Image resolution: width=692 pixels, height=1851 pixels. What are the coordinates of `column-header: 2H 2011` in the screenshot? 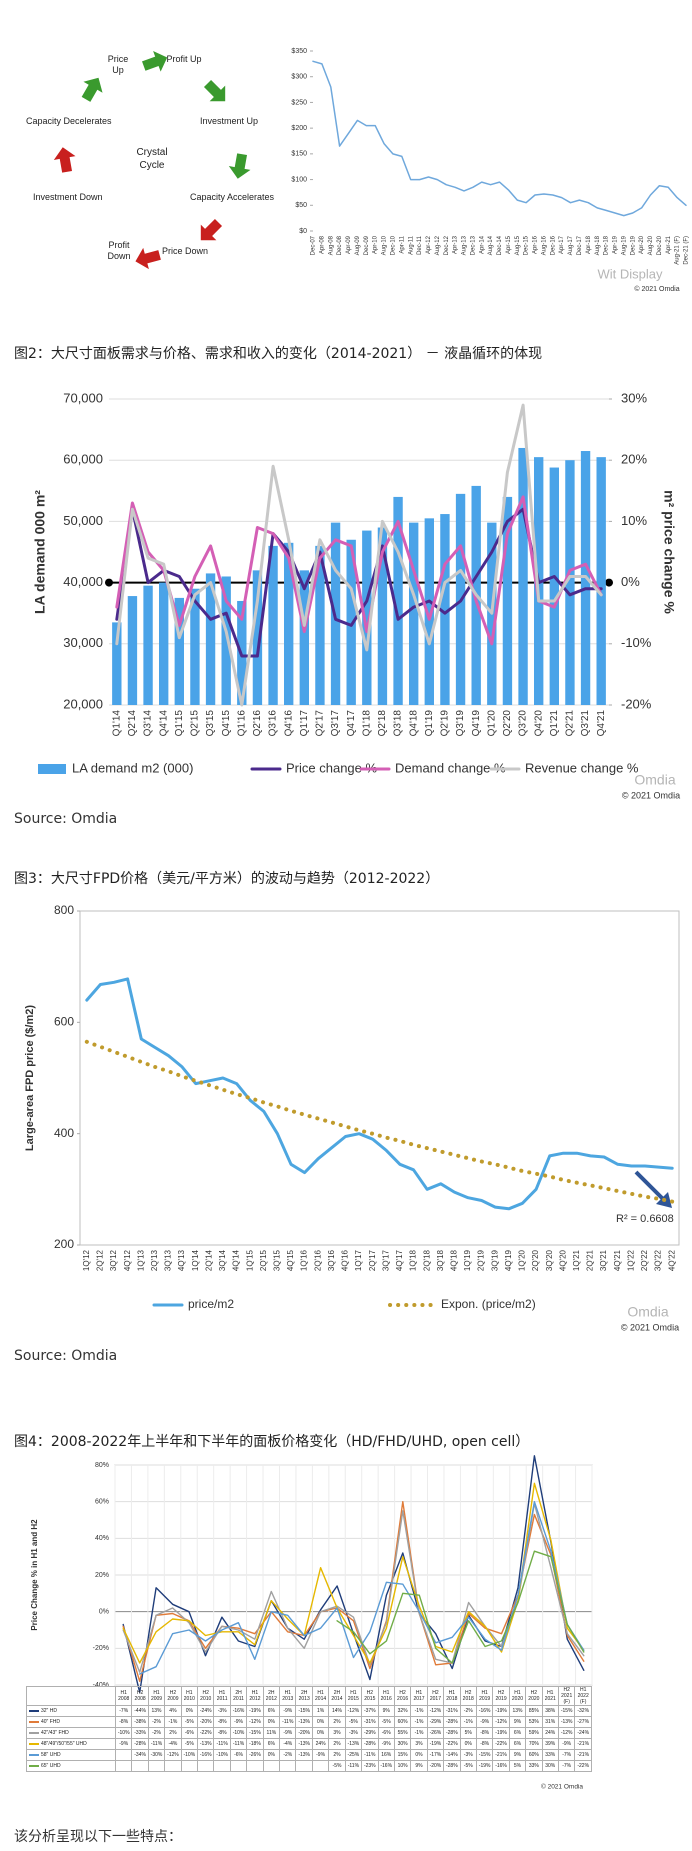 It's located at (238, 1696).